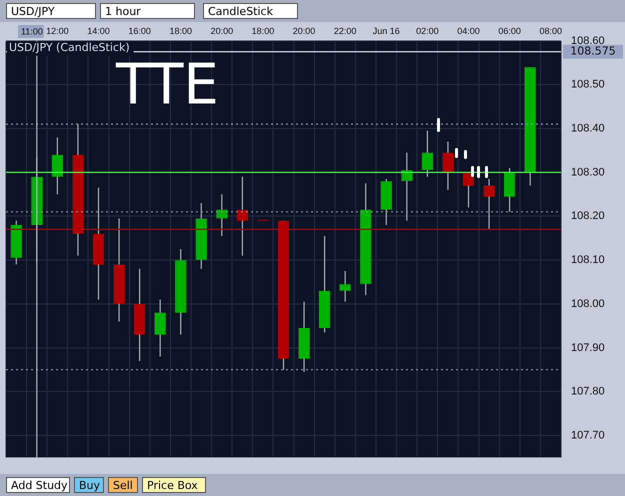 This screenshot has width=625, height=496. What do you see at coordinates (250, 11) in the screenshot?
I see `dropdown-field: CandleStick` at bounding box center [250, 11].